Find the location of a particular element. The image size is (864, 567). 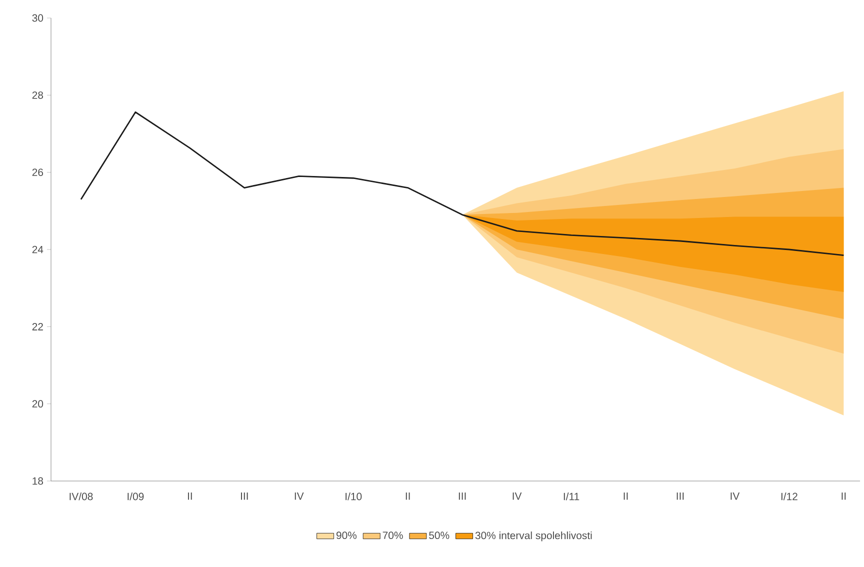

legend-label: 90% is located at coordinates (346, 536).